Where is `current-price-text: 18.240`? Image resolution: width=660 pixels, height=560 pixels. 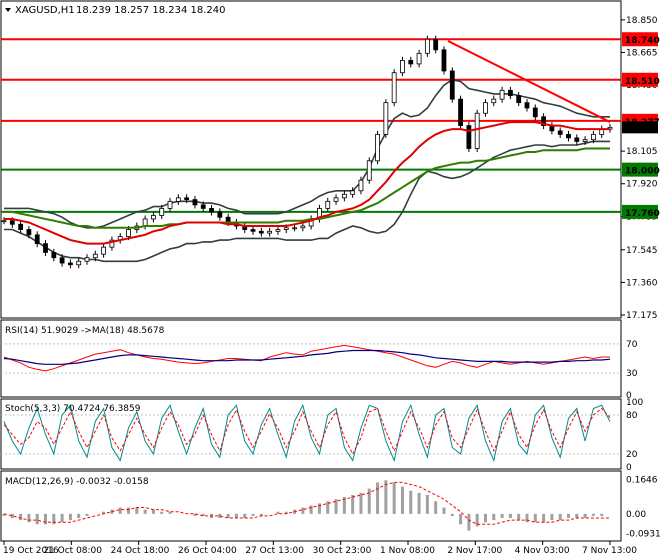
current-price-text: 18.240 is located at coordinates (641, 129).